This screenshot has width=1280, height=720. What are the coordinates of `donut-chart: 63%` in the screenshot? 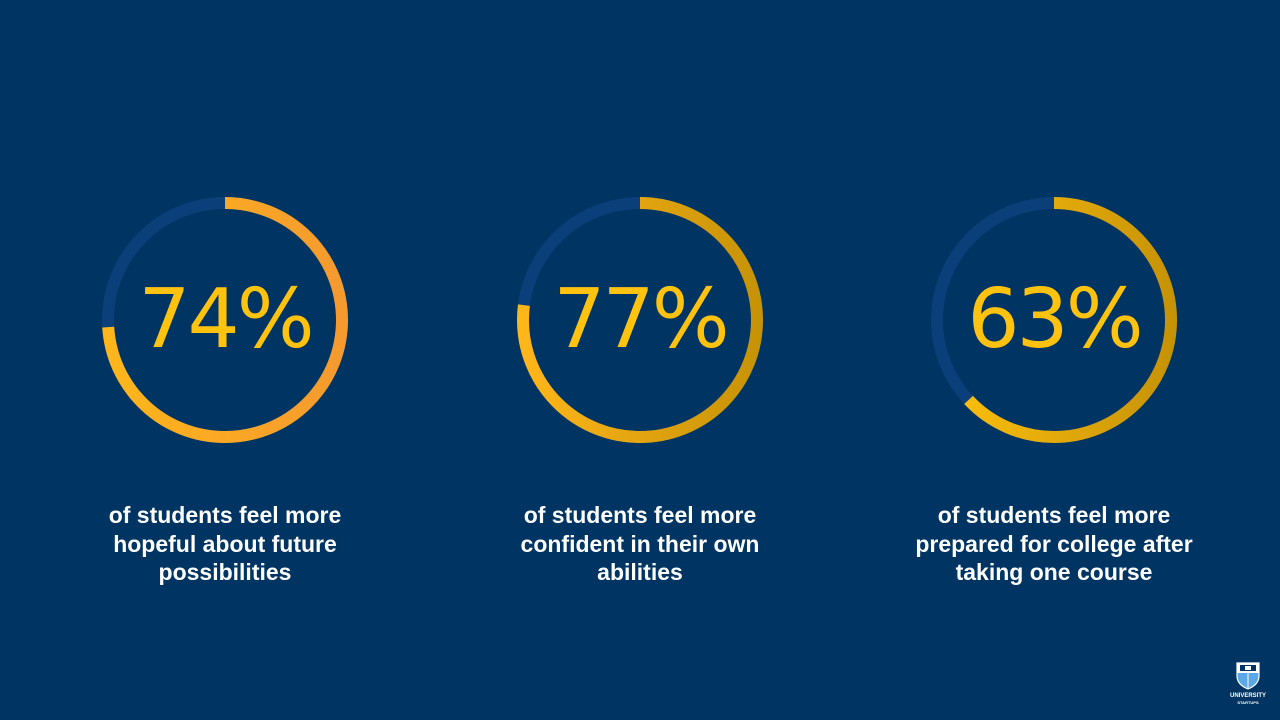 It's located at (1054, 320).